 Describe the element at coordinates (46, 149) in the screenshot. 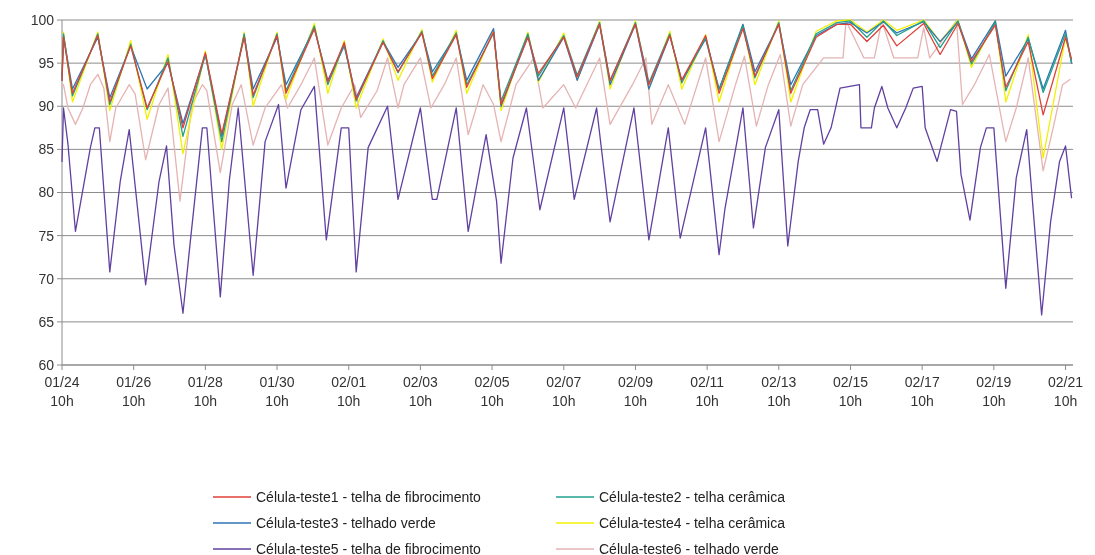

I see `y-tick-label: 85` at that location.